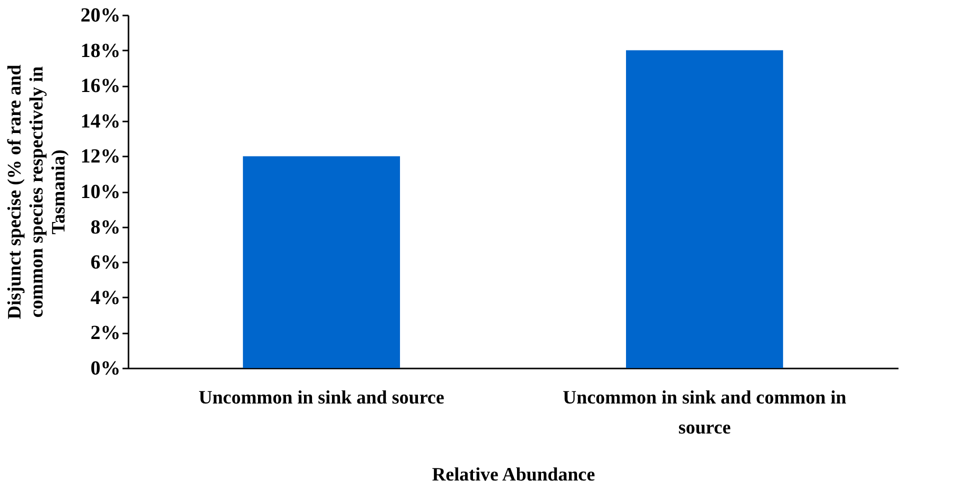 The width and height of the screenshot is (962, 504). I want to click on y-tick-label: 20%, so click(100, 15).